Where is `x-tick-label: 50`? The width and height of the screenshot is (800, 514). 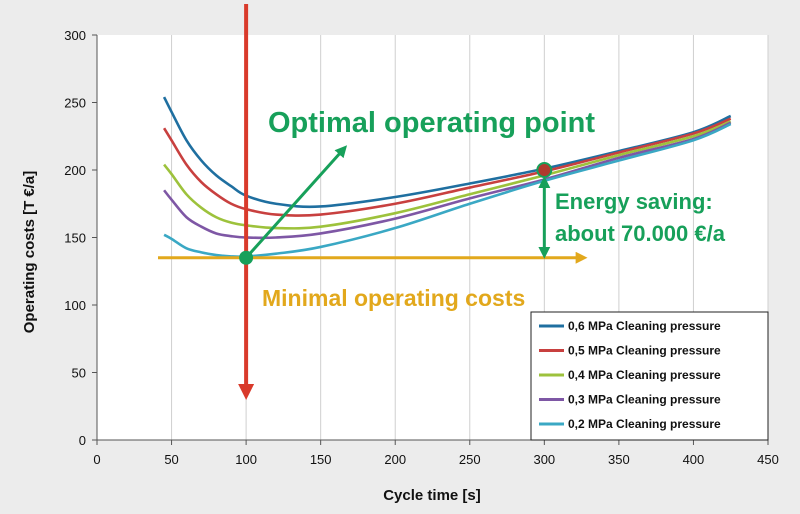
x-tick-label: 50 is located at coordinates (171, 459).